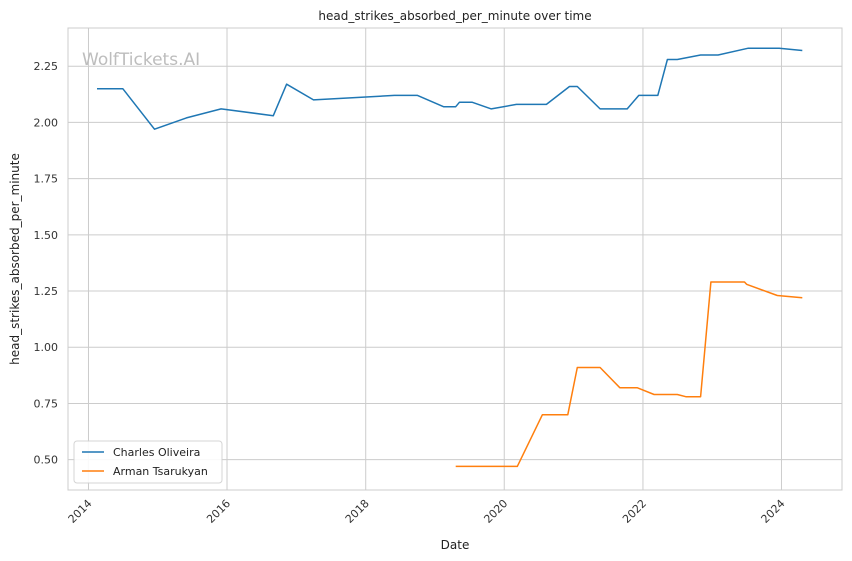 The image size is (852, 561). Describe the element at coordinates (15, 259) in the screenshot. I see `y-axis-label: head_strikes_absorbed_per_minute` at that location.